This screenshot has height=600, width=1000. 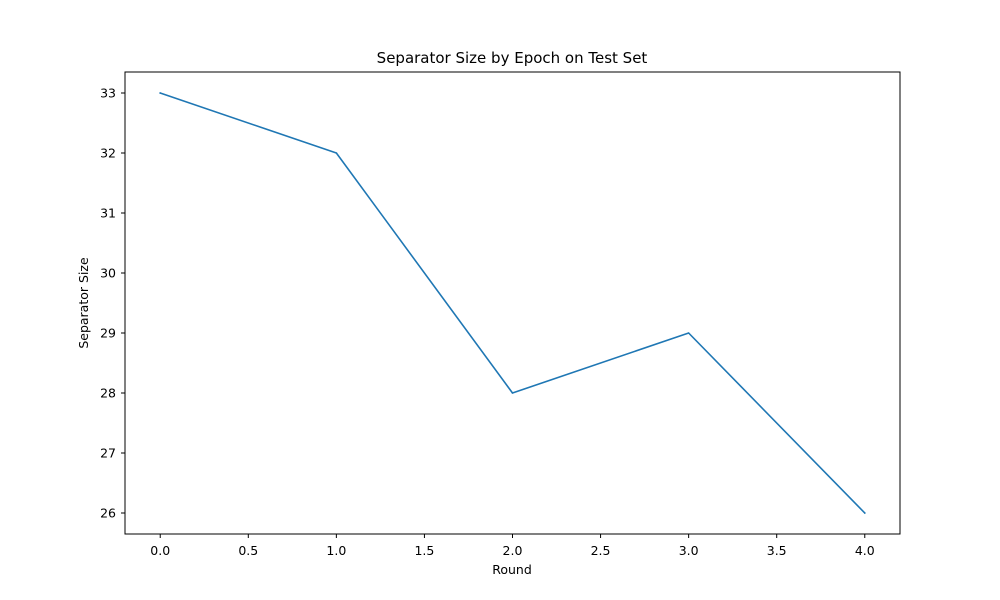 I want to click on y-axis: 26 27 28 29 30 31 32 33, so click(x=112, y=303).